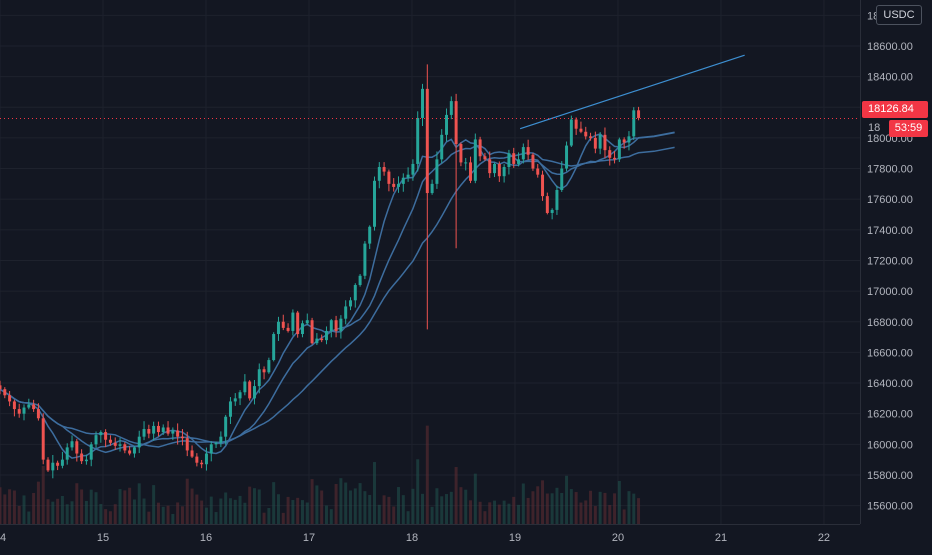 The width and height of the screenshot is (932, 555). I want to click on overlay-layer, so click(430, 92).